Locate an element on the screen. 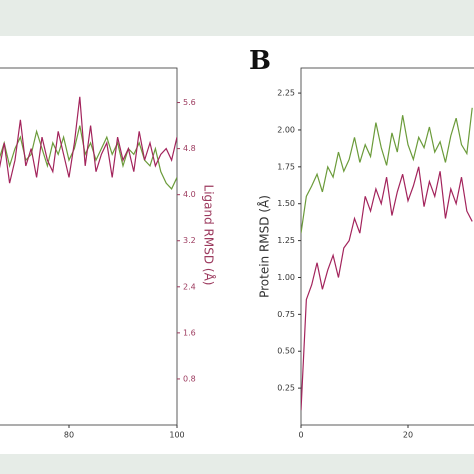 Image resolution: width=474 pixels, height=474 pixels. y-tick-label: 0.25 is located at coordinates (286, 388).